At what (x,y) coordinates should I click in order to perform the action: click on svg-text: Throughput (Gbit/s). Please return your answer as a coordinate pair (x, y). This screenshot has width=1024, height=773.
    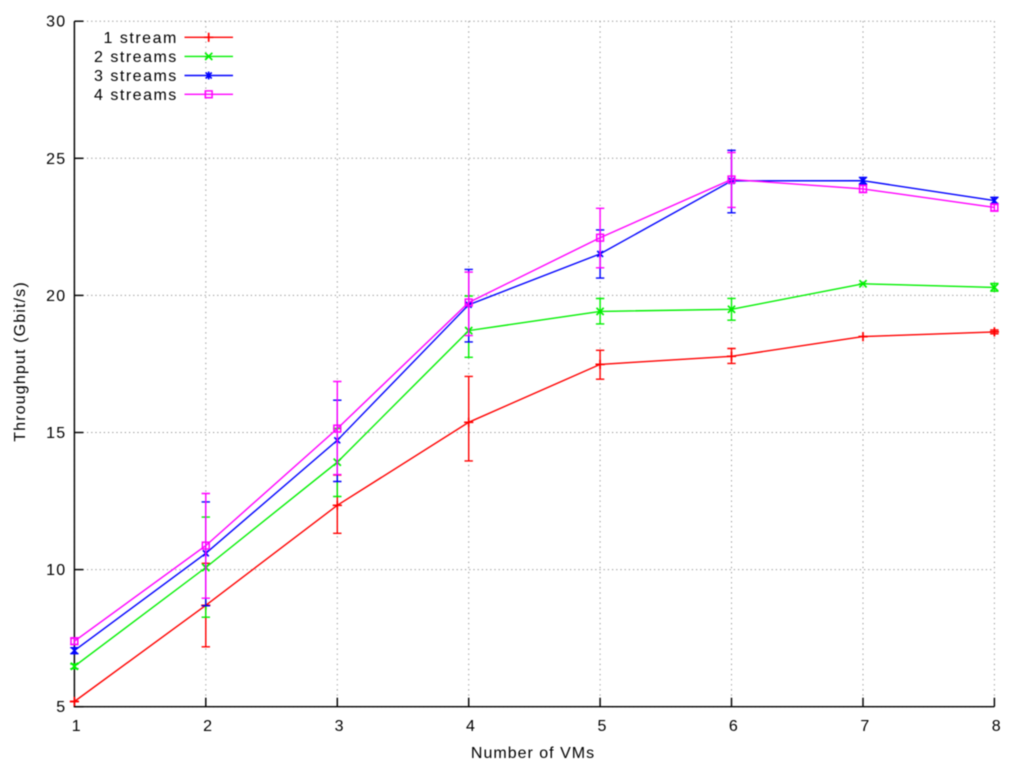
    Looking at the image, I should click on (20, 361).